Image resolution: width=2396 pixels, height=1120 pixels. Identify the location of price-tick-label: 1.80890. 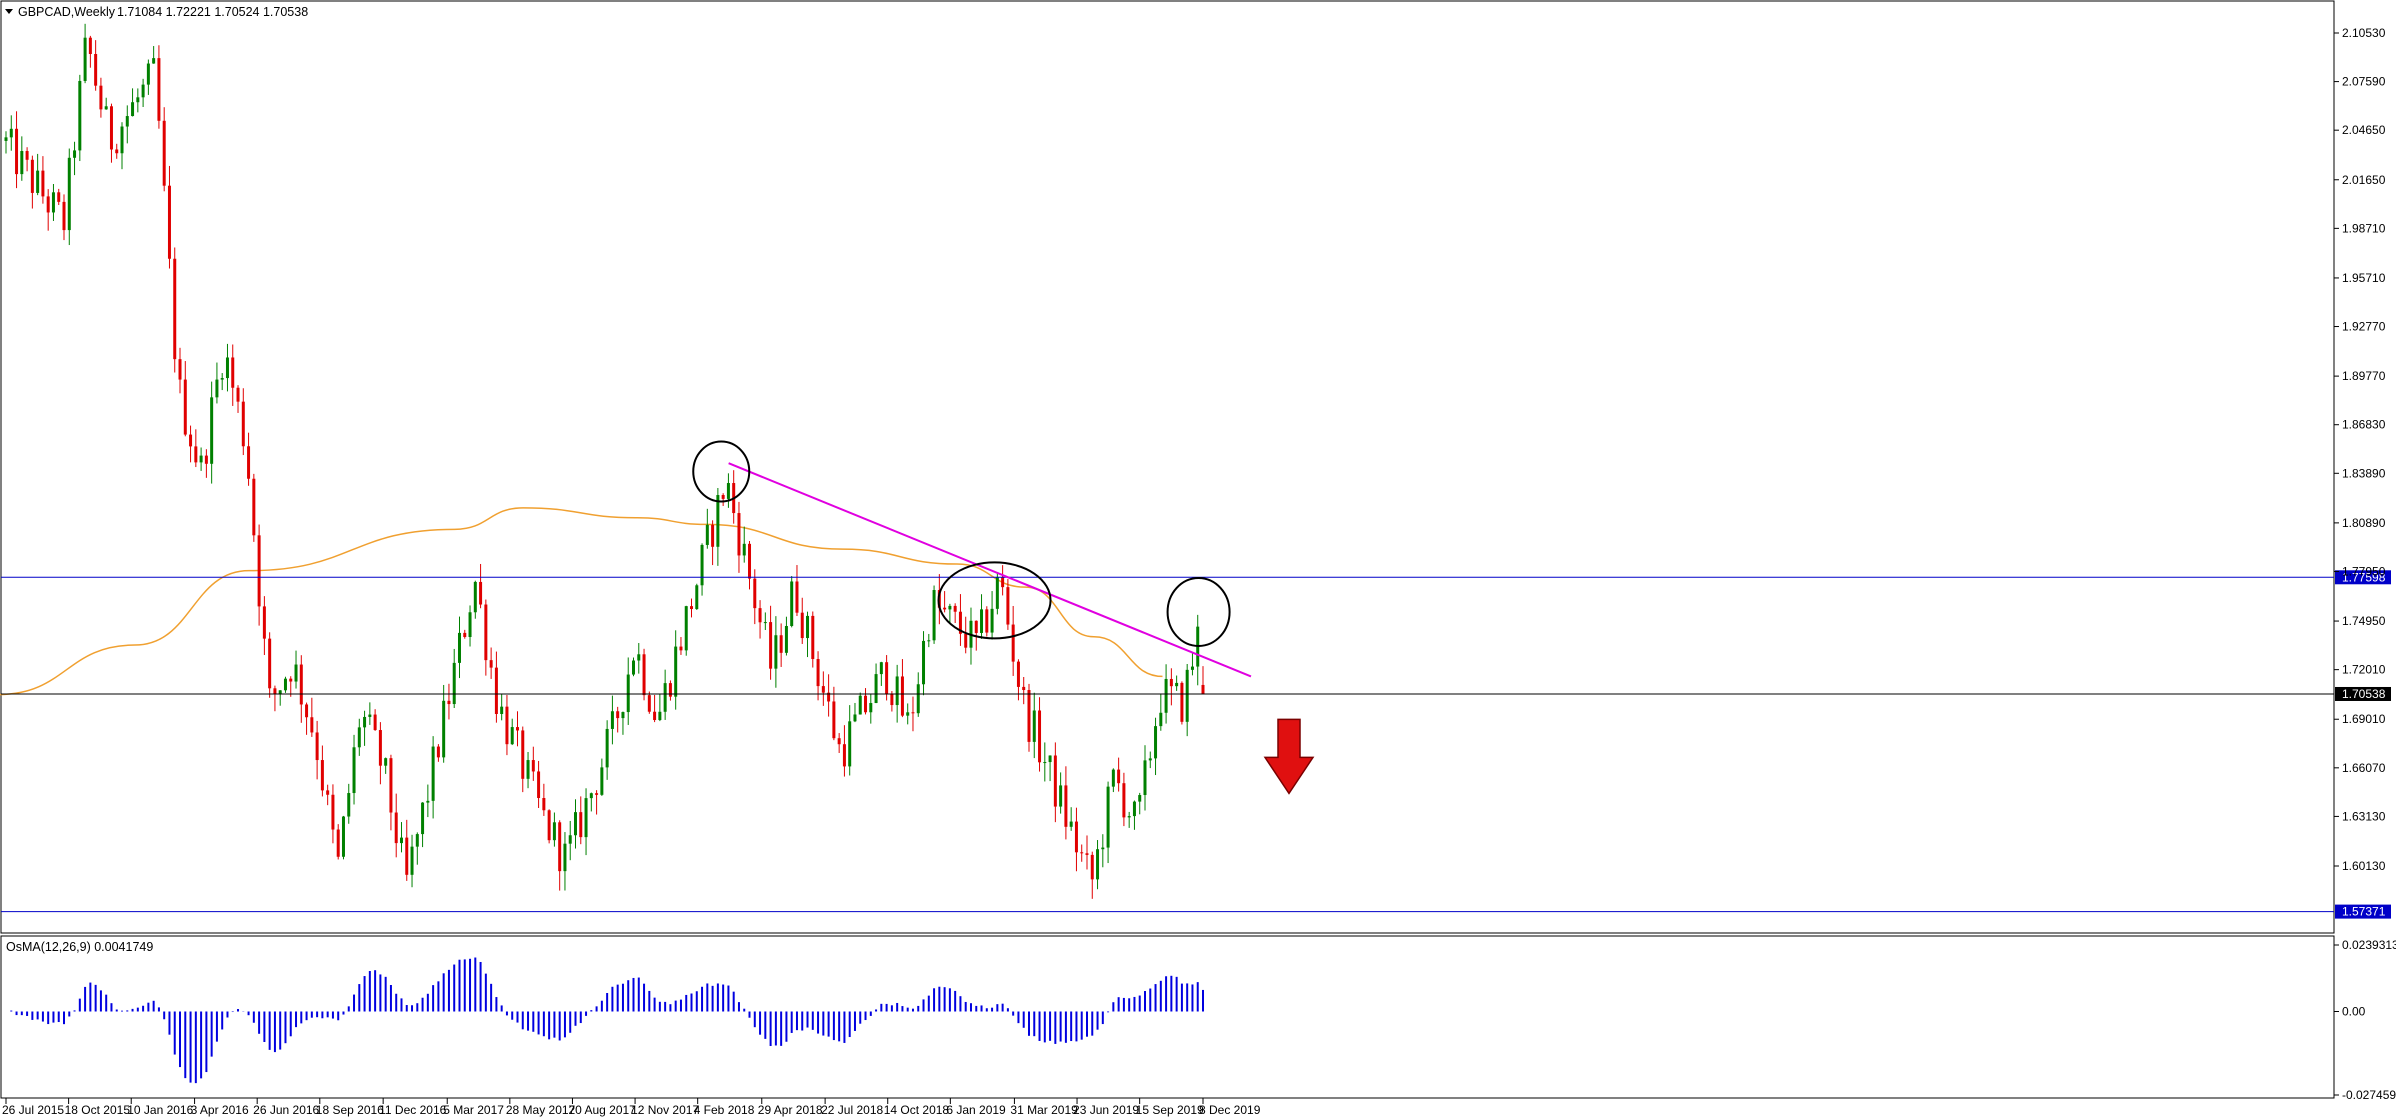
(2364, 523).